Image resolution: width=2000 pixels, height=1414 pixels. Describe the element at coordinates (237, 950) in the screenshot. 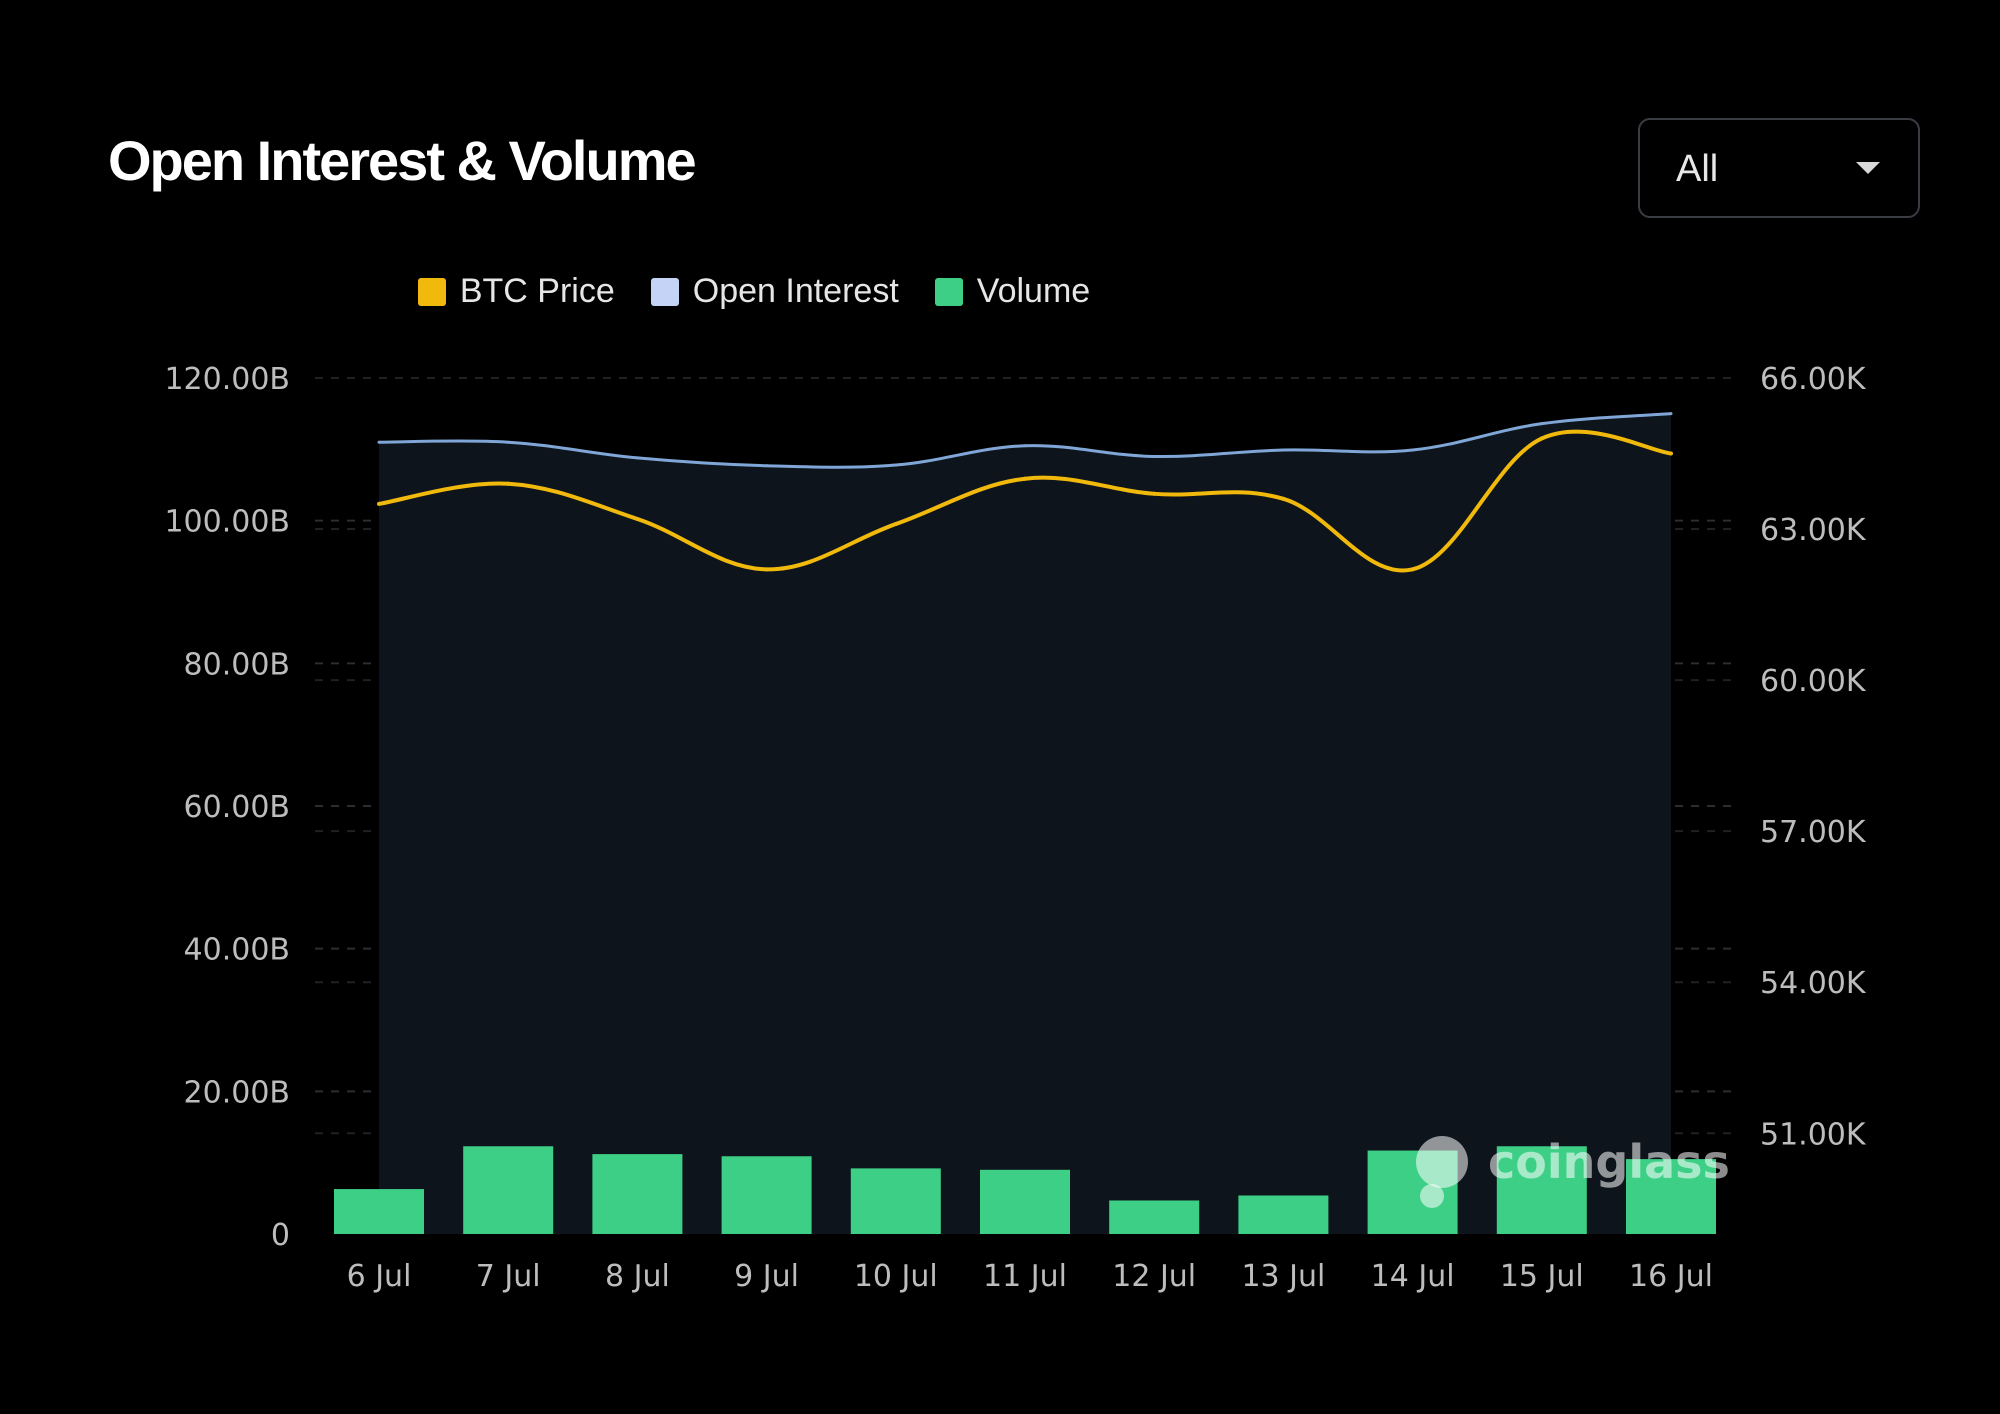

I see `left-axis-tick-label: 40.00B` at that location.